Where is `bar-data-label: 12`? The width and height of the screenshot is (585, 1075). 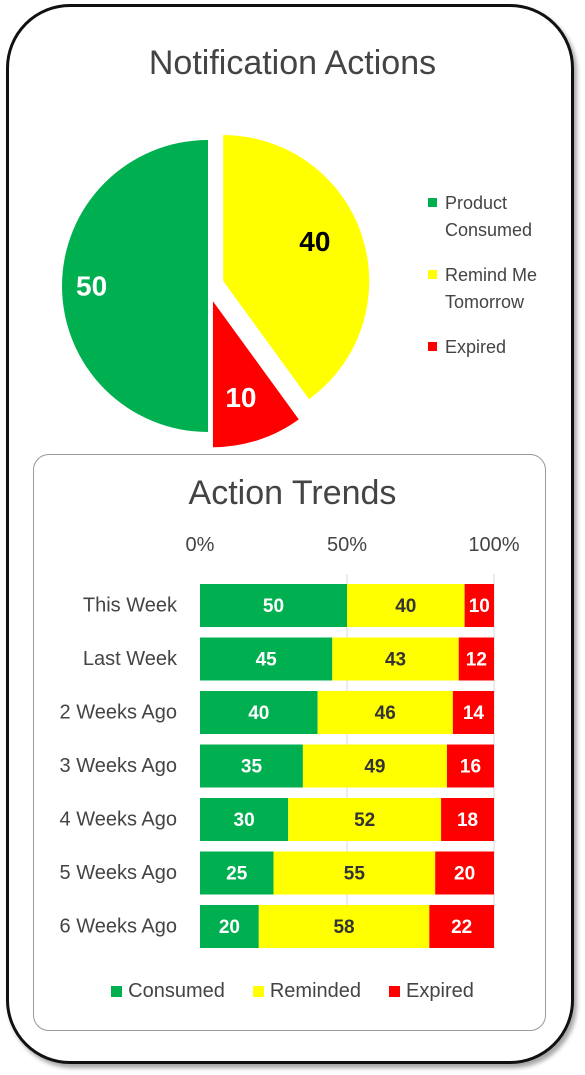
bar-data-label: 12 is located at coordinates (476, 660).